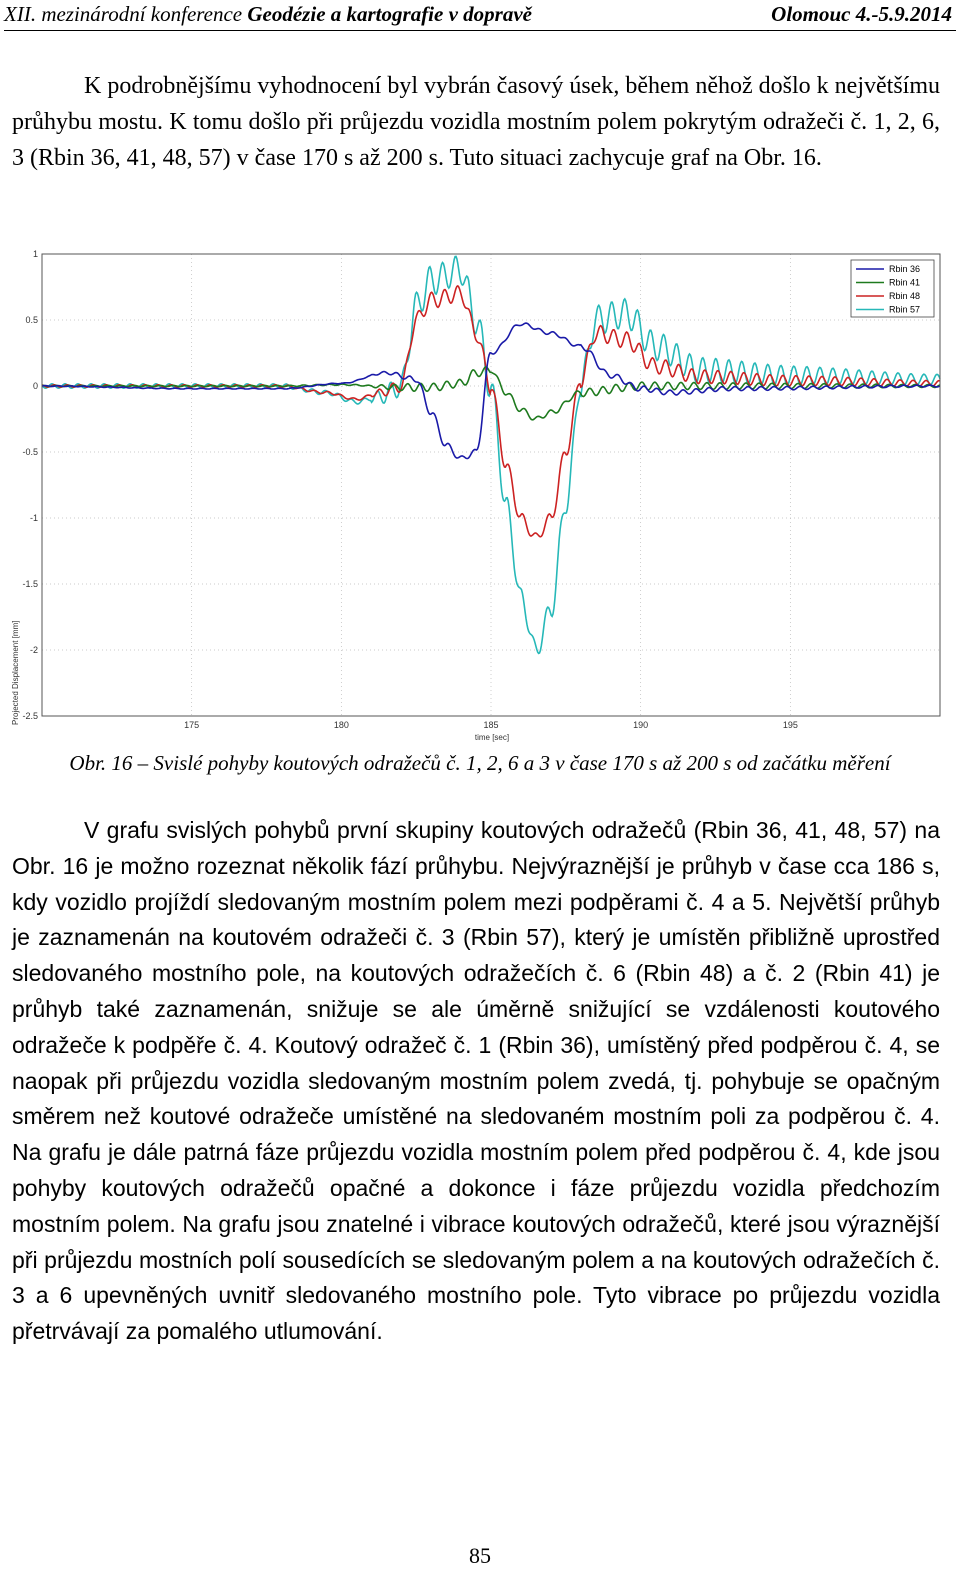  Describe the element at coordinates (492, 737) in the screenshot. I see `x-axis-label: time [sec]` at that location.